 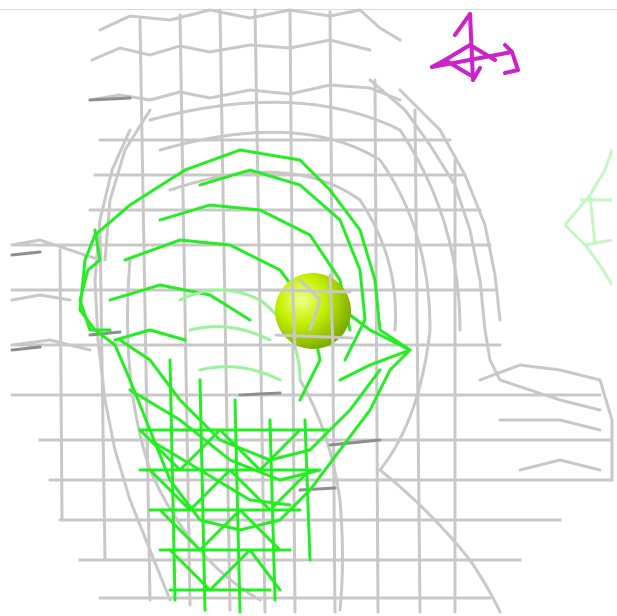 I want to click on top-border, so click(x=308, y=9).